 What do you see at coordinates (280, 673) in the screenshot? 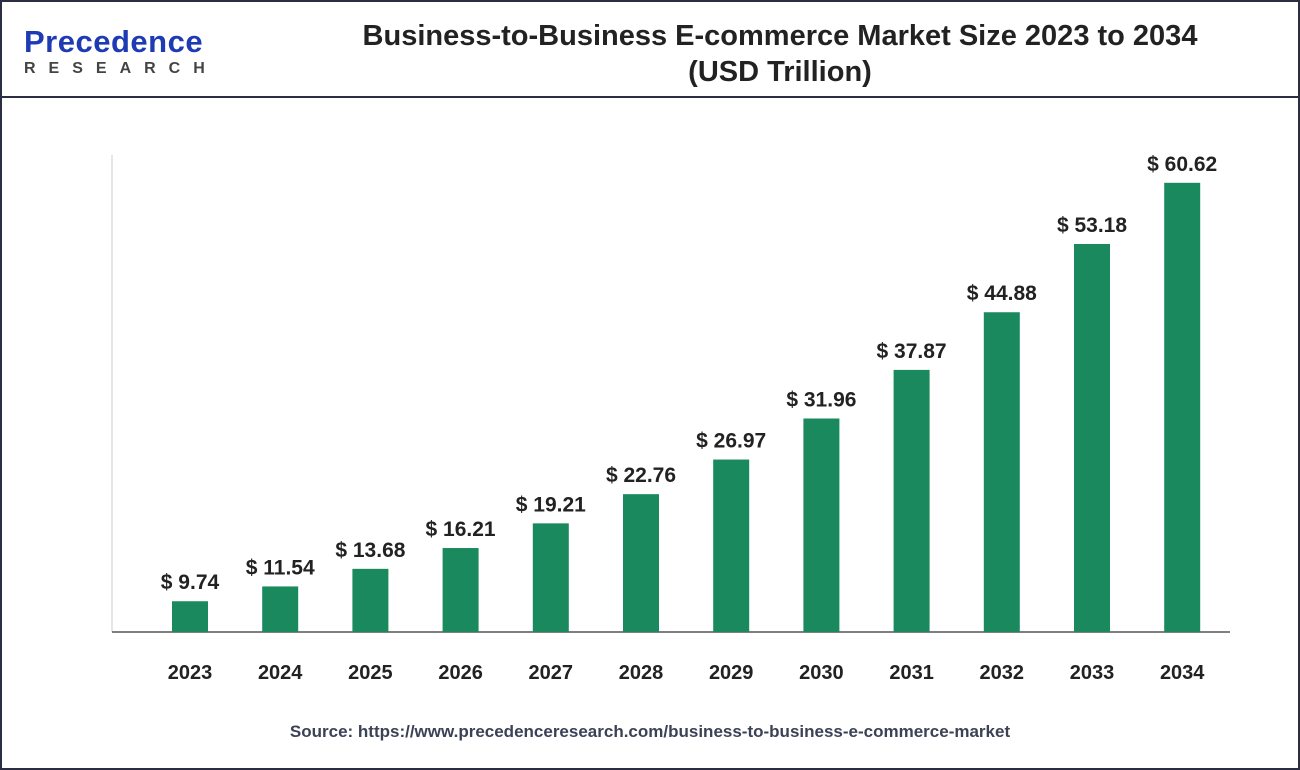
I see `x-tick-label-2024: 2024` at bounding box center [280, 673].